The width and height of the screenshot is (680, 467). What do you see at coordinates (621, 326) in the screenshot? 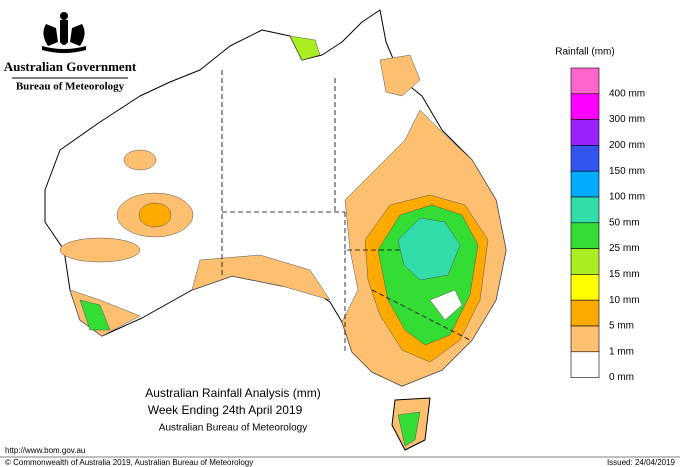
I see `legend-label: 5 mm` at bounding box center [621, 326].